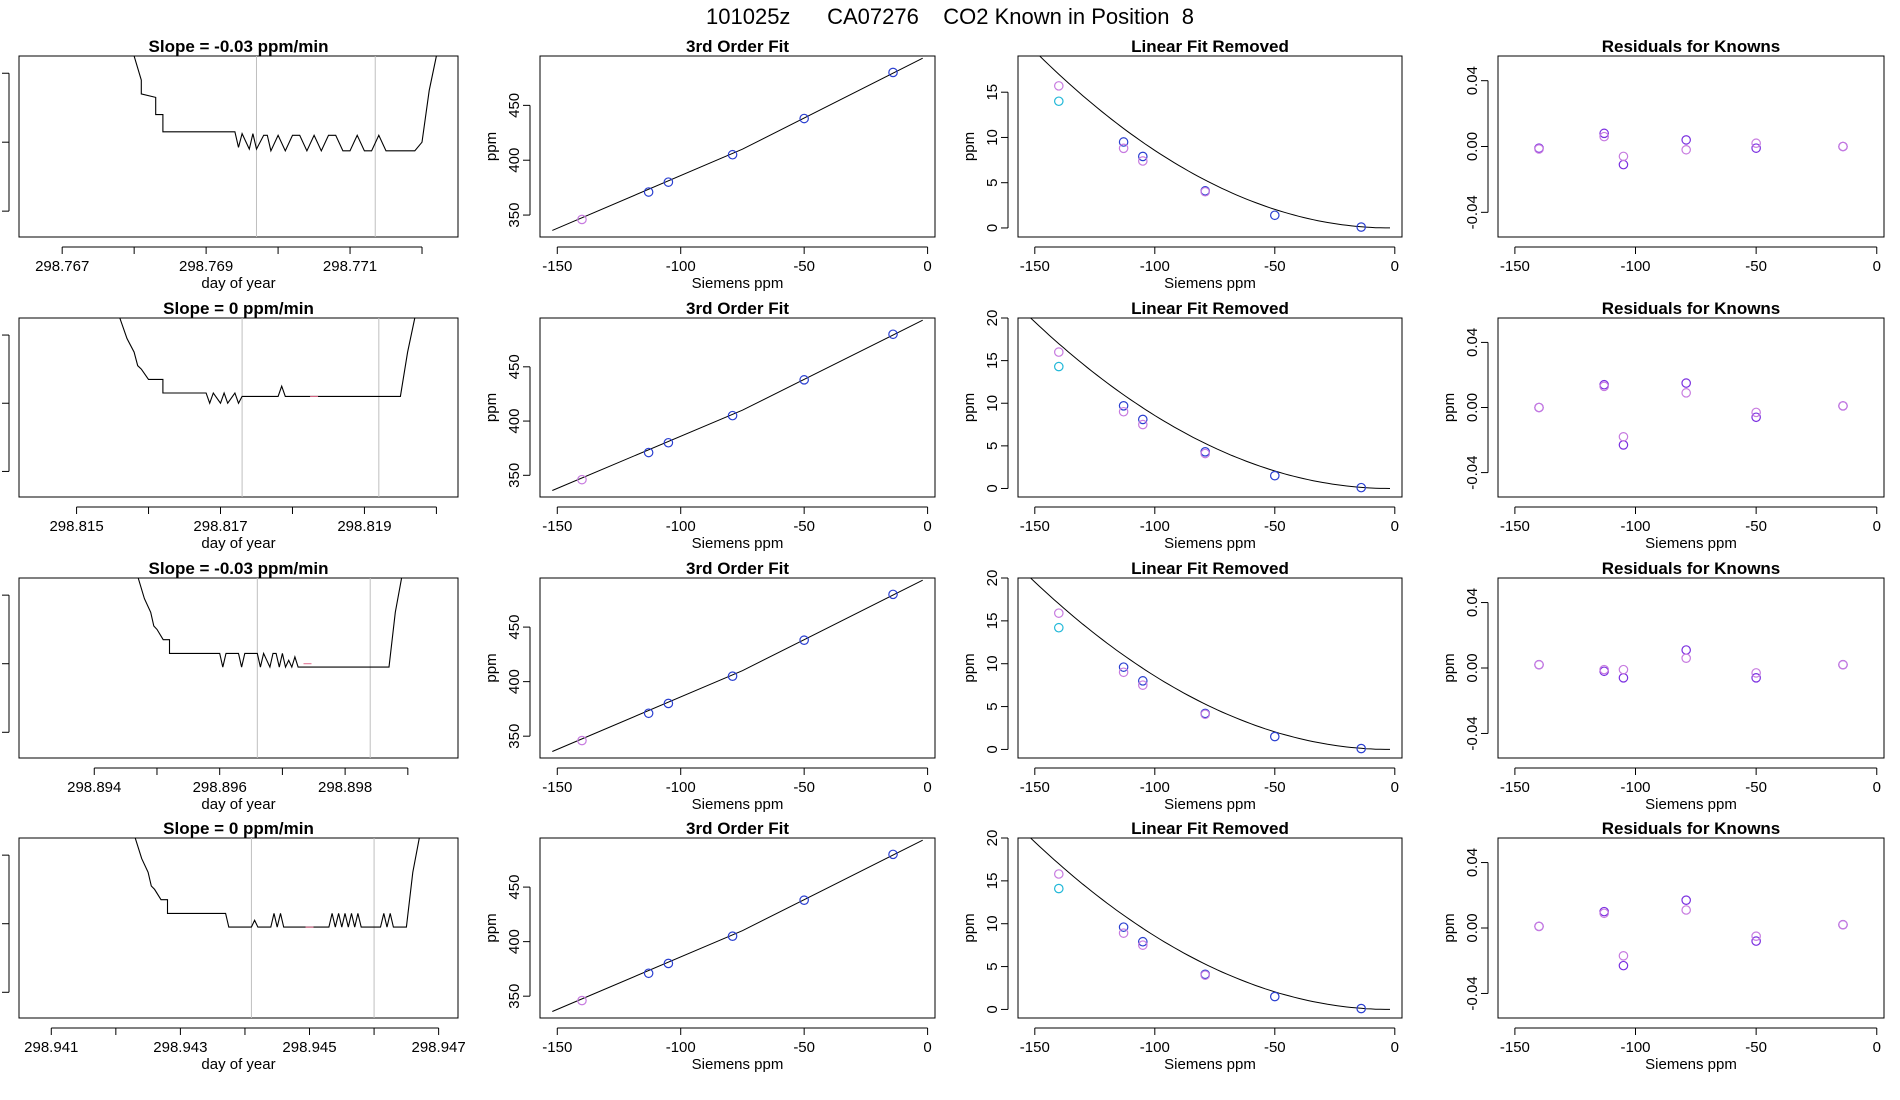  What do you see at coordinates (180, 1047) in the screenshot?
I see `x-tick-label: 298.943` at bounding box center [180, 1047].